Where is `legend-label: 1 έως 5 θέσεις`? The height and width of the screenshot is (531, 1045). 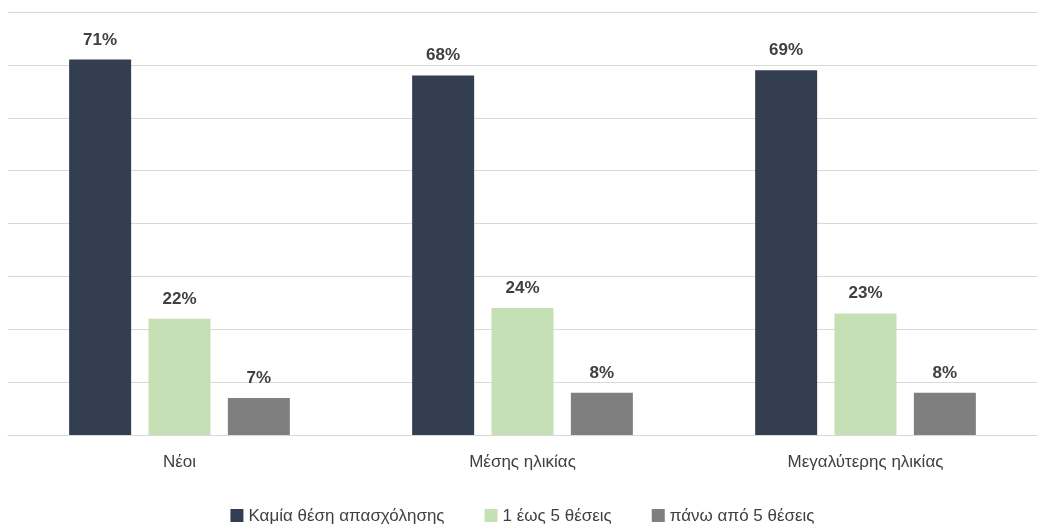
legend-label: 1 έως 5 θέσεις is located at coordinates (557, 515).